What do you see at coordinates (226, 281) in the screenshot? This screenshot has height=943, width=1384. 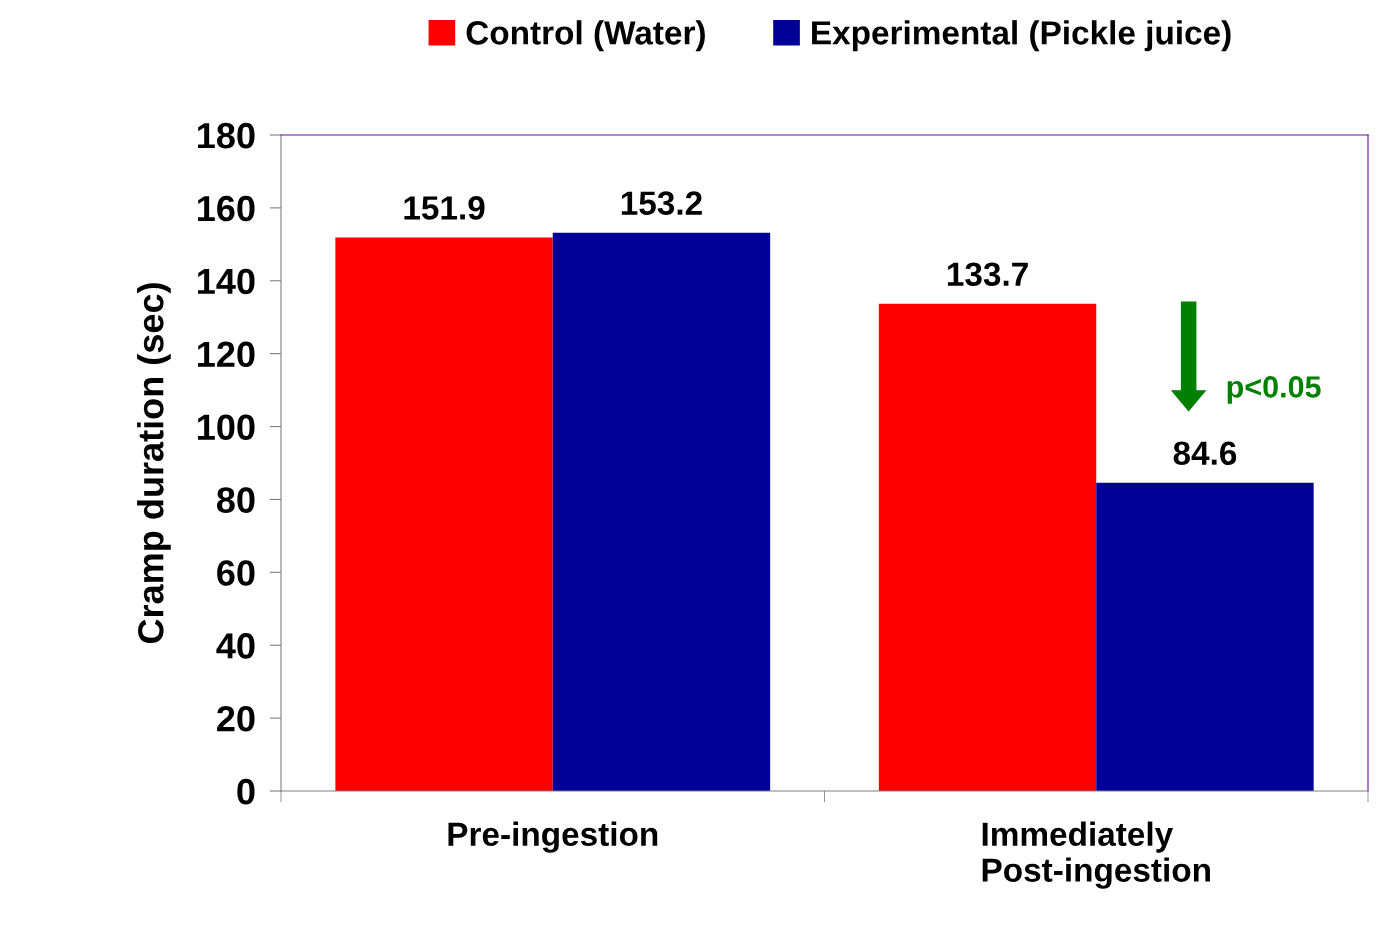 I see `y-tick-label: 140` at bounding box center [226, 281].